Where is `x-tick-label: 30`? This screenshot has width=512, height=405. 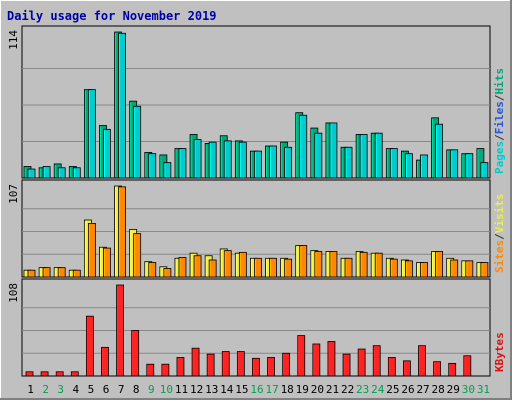 x-tick-label: 30 is located at coordinates (468, 389).